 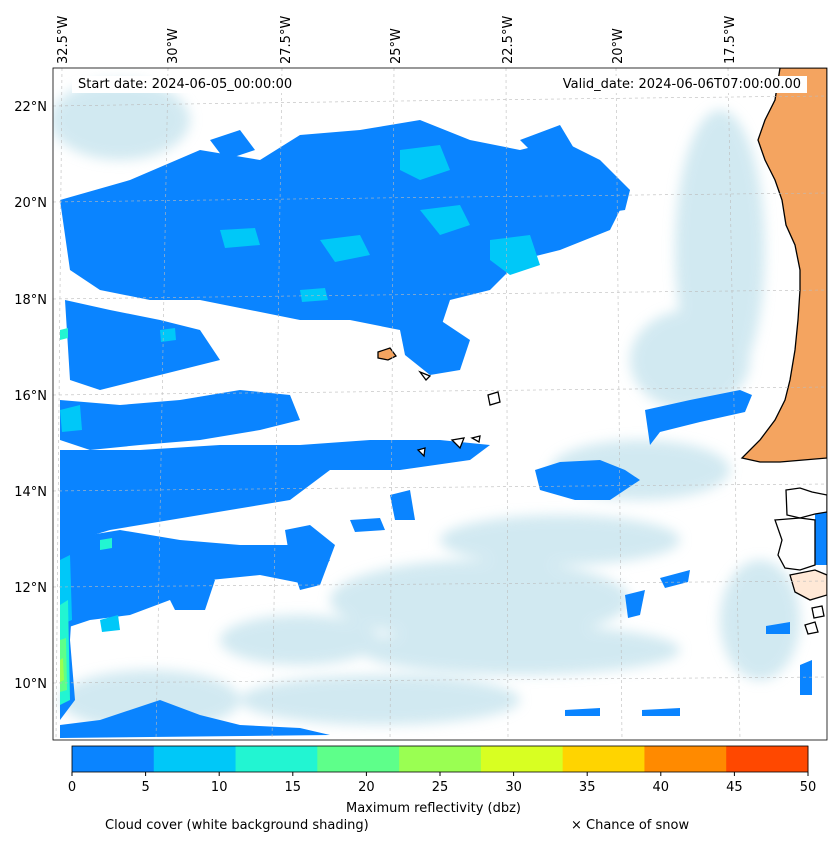 I want to click on lat-label: 14°N, so click(x=30, y=492).